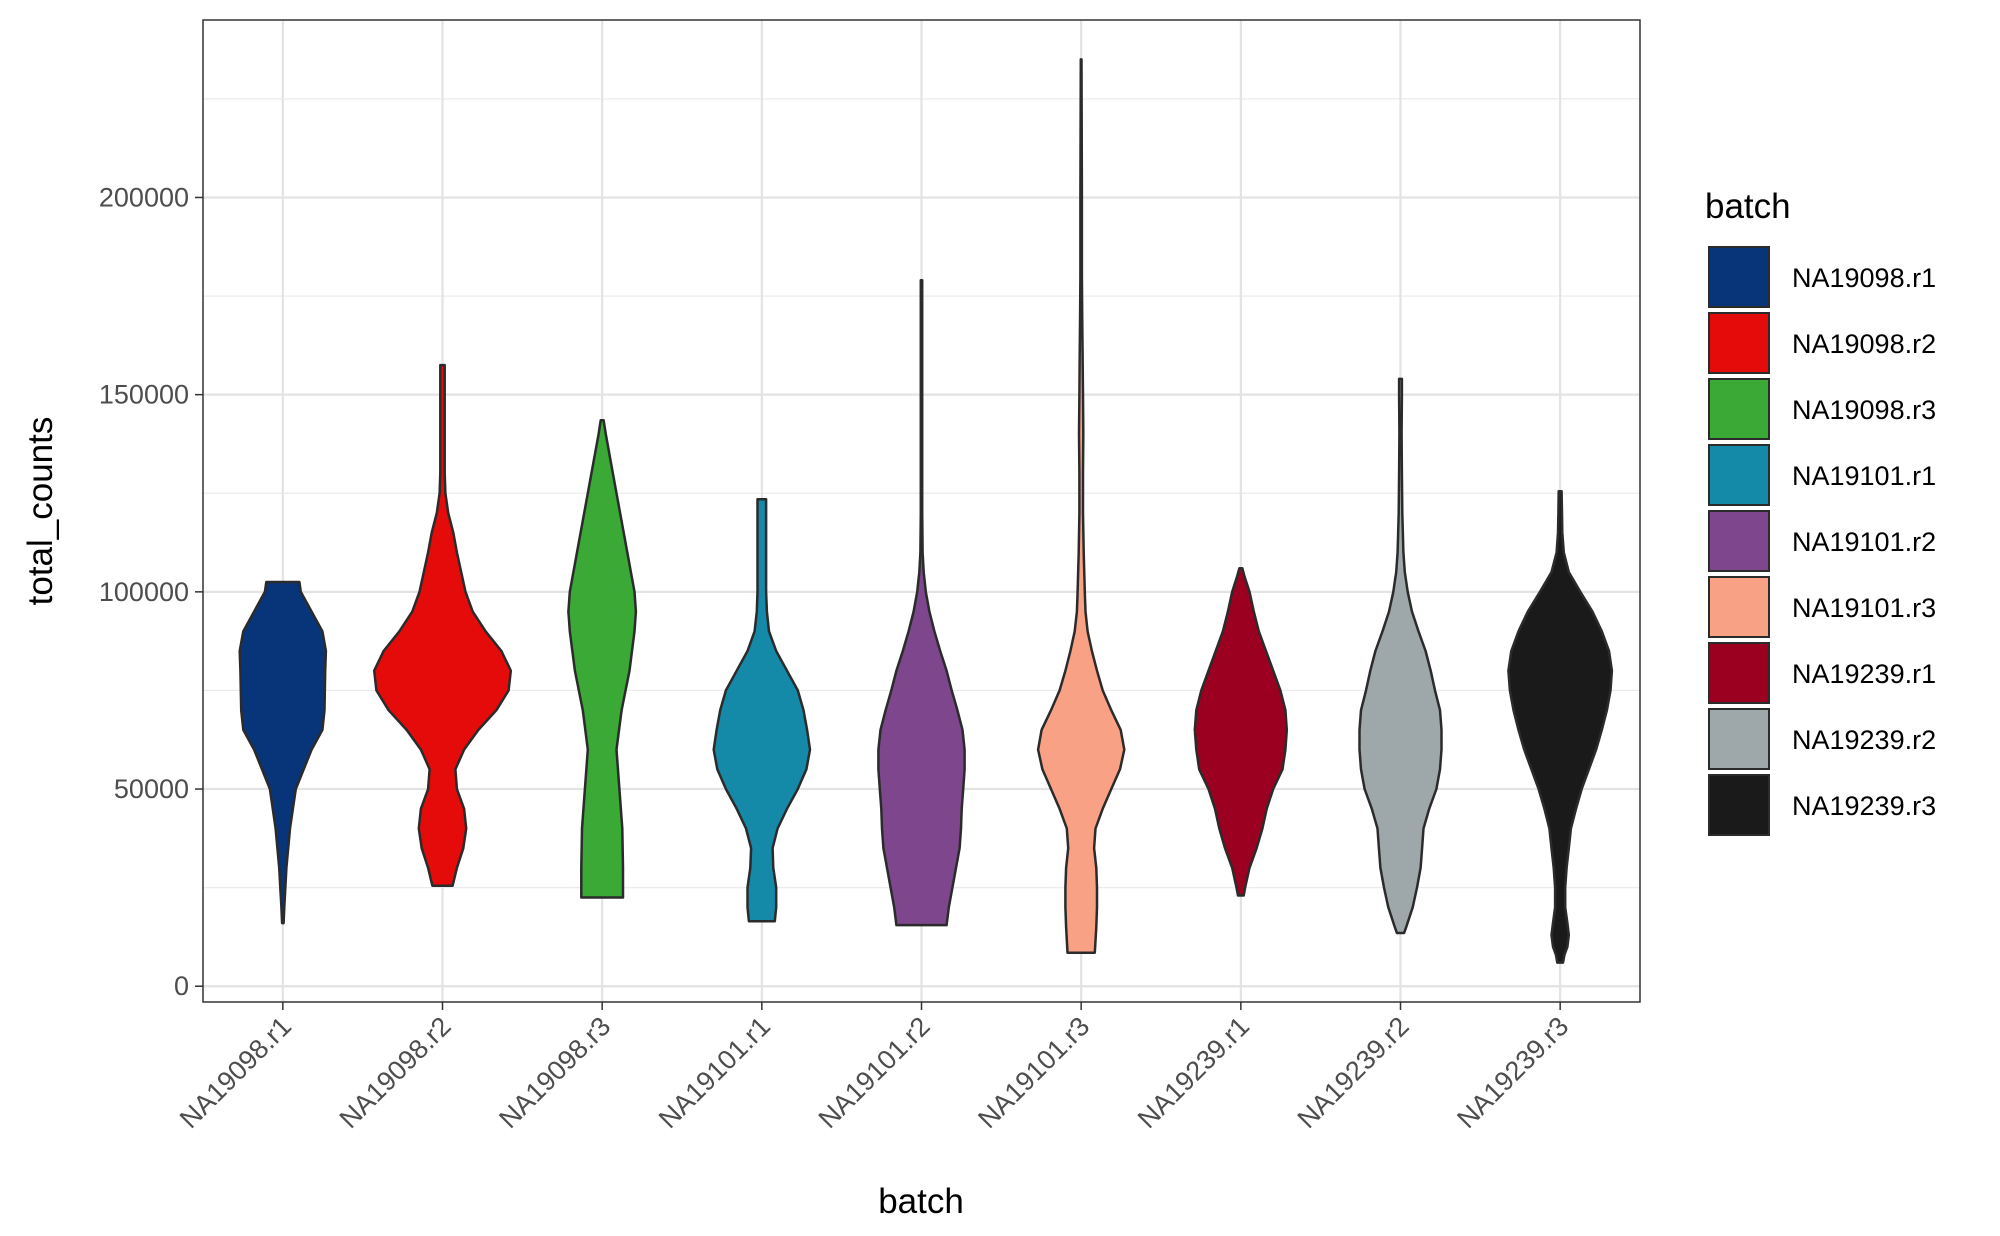  What do you see at coordinates (1864, 410) in the screenshot?
I see `legend-label: NA19098.r3` at bounding box center [1864, 410].